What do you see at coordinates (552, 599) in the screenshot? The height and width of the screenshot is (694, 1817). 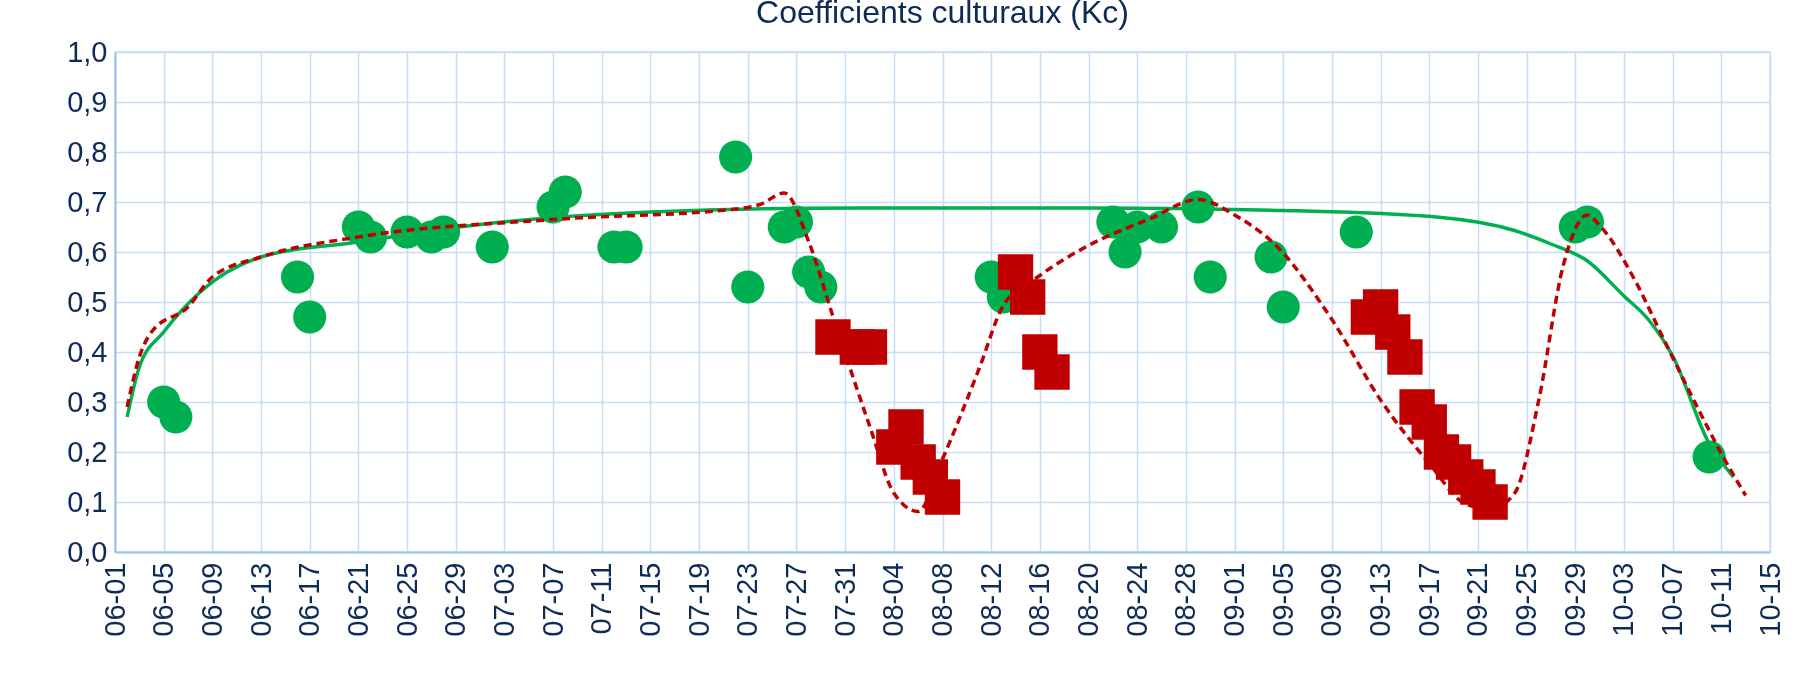 I see `x-tick-label: 07-07` at bounding box center [552, 599].